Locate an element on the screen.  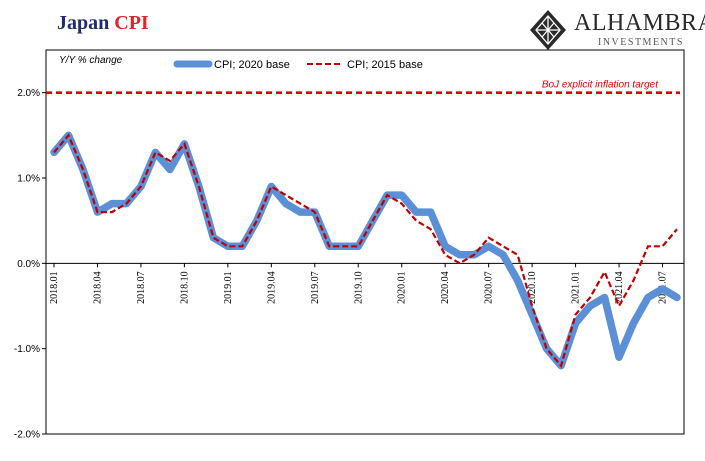
alhambra-logo: ALHAMBRA INVESTMENTS is located at coordinates (616, 30).